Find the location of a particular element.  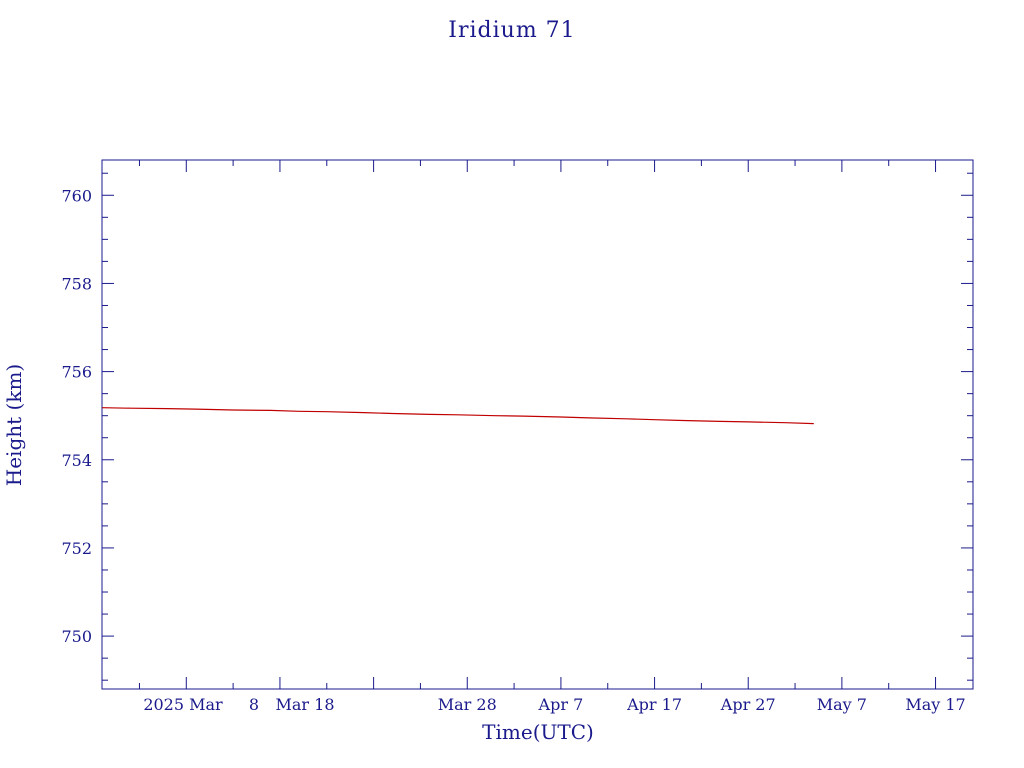

x-tick-label: Apr 17 is located at coordinates (654, 704).